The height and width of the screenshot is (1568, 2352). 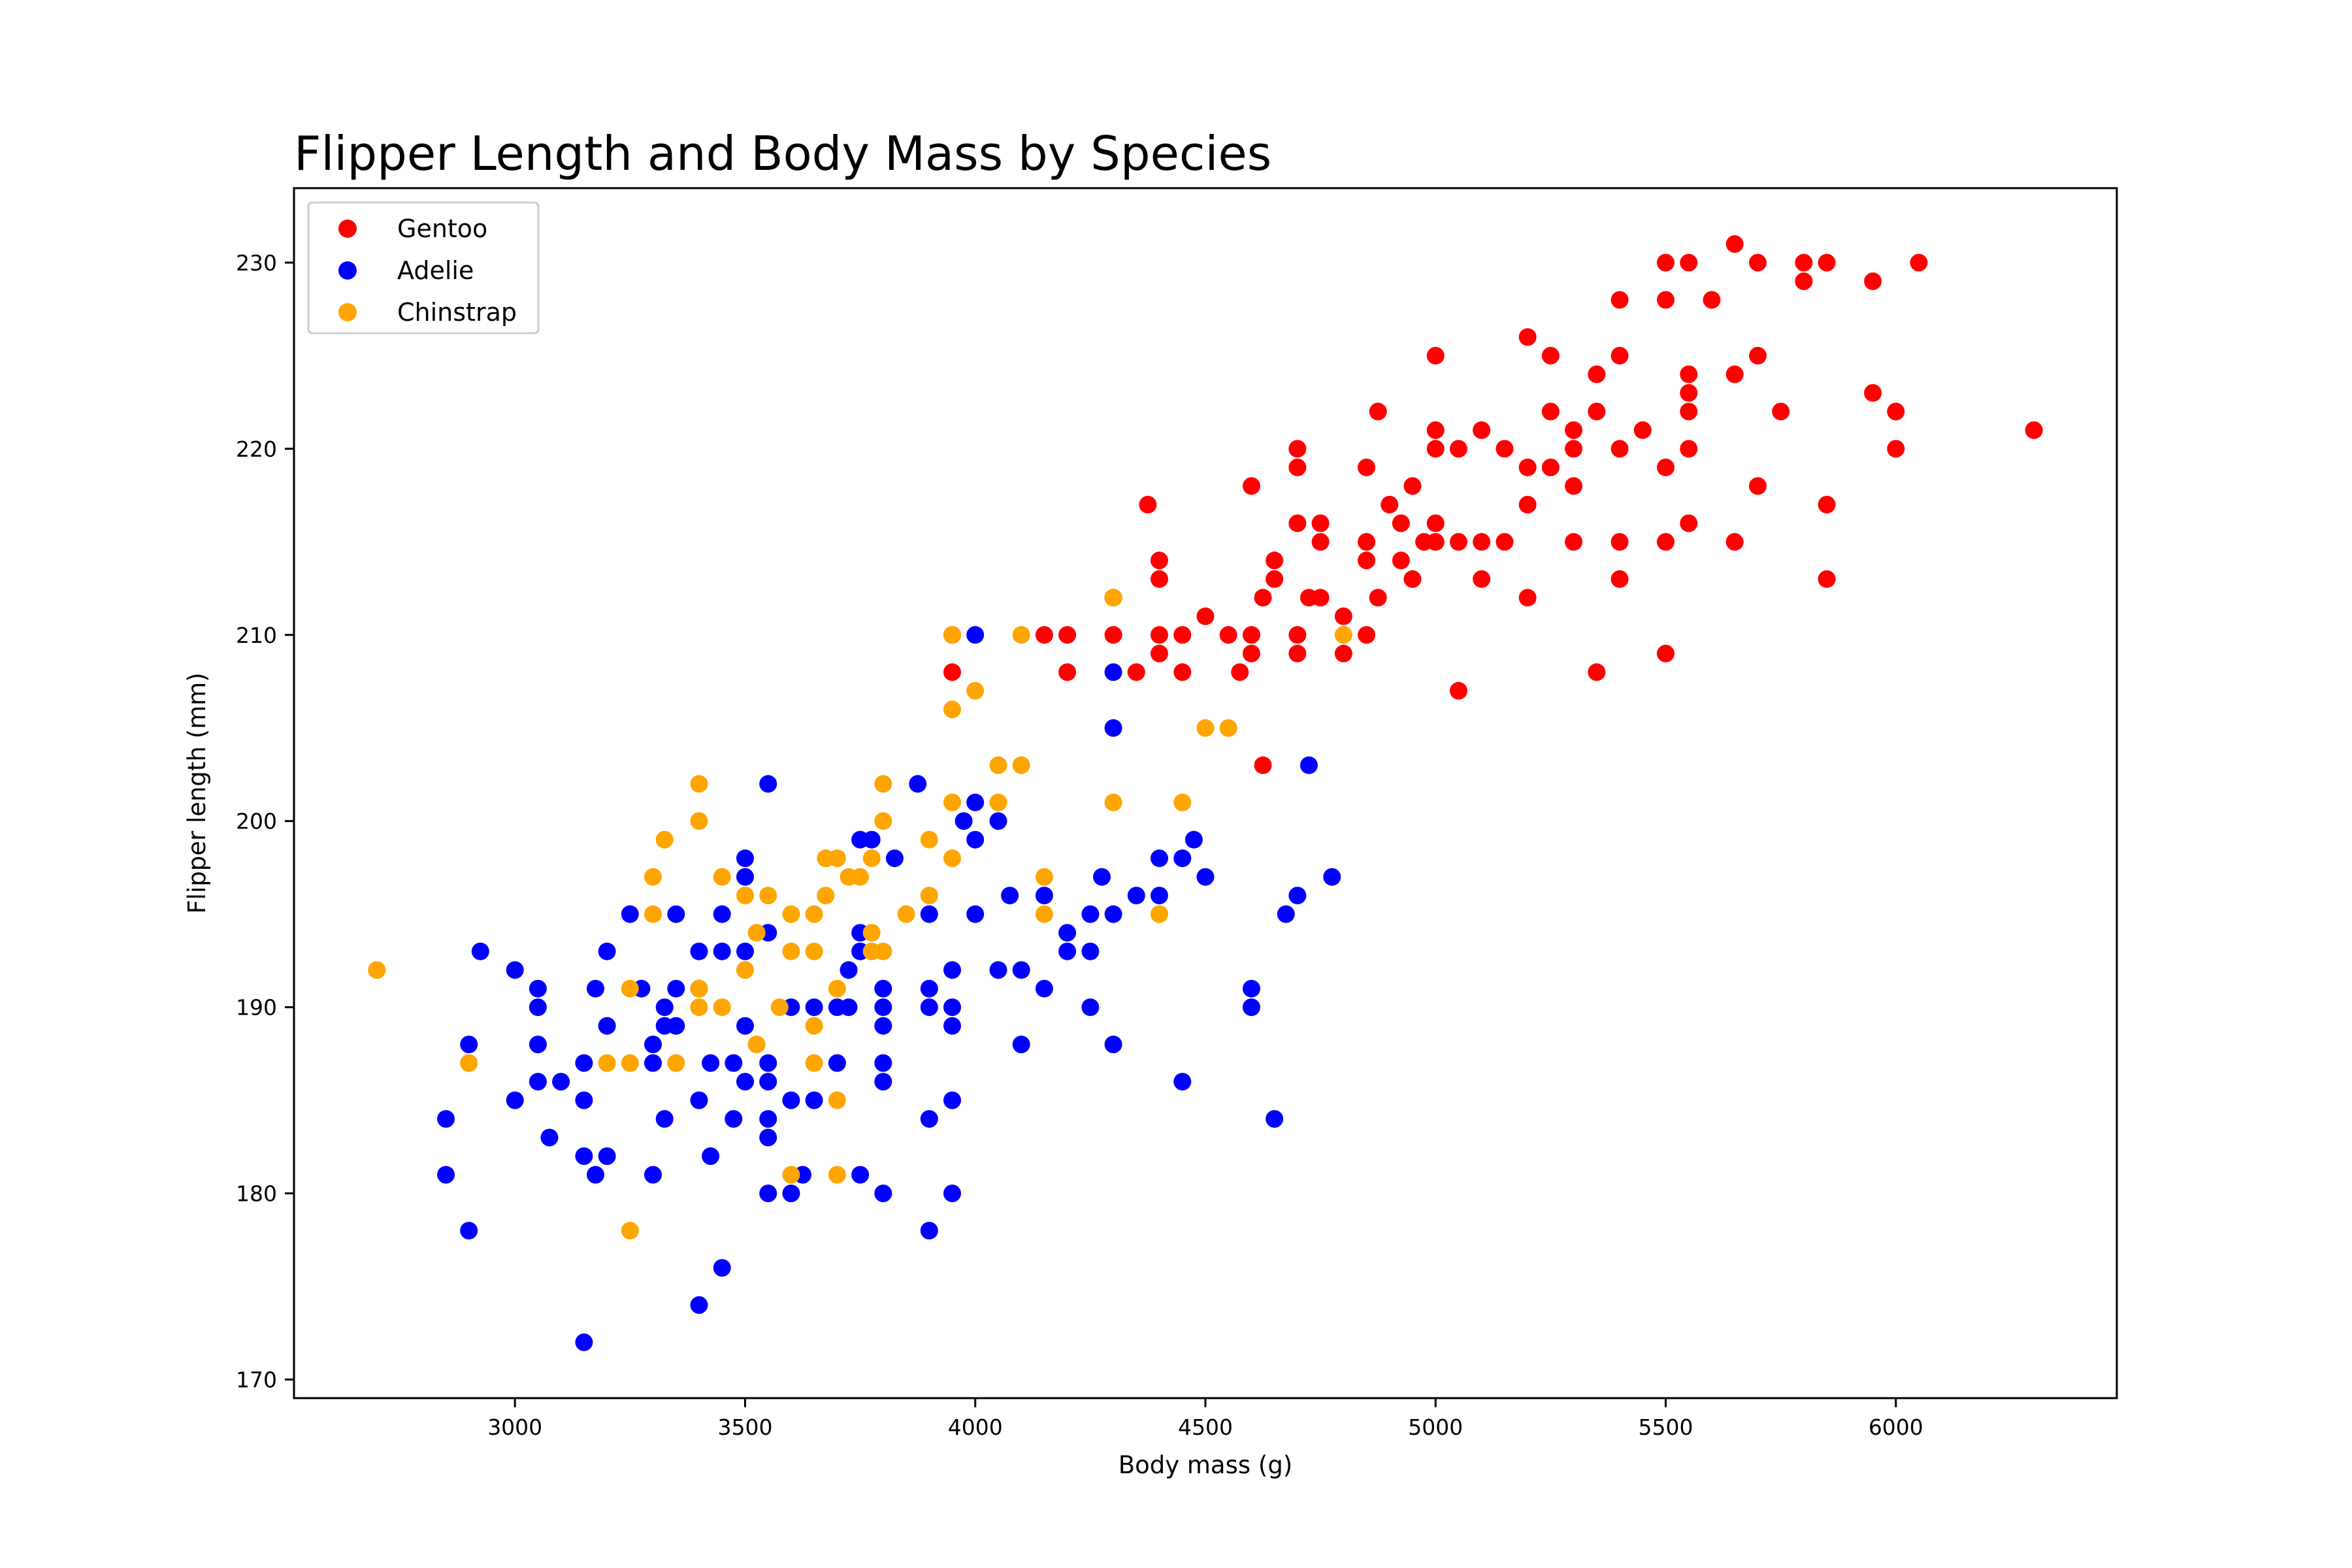 What do you see at coordinates (1896, 1427) in the screenshot?
I see `x-tick-label: 6000` at bounding box center [1896, 1427].